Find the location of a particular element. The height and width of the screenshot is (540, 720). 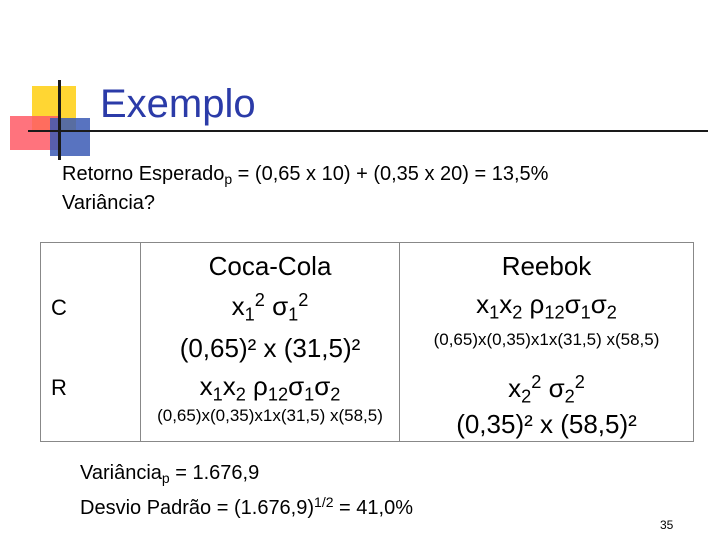

cov-numeric-top: (0,65)x(0,35)x1x(31,5) x(58,5) is located at coordinates (546, 339).